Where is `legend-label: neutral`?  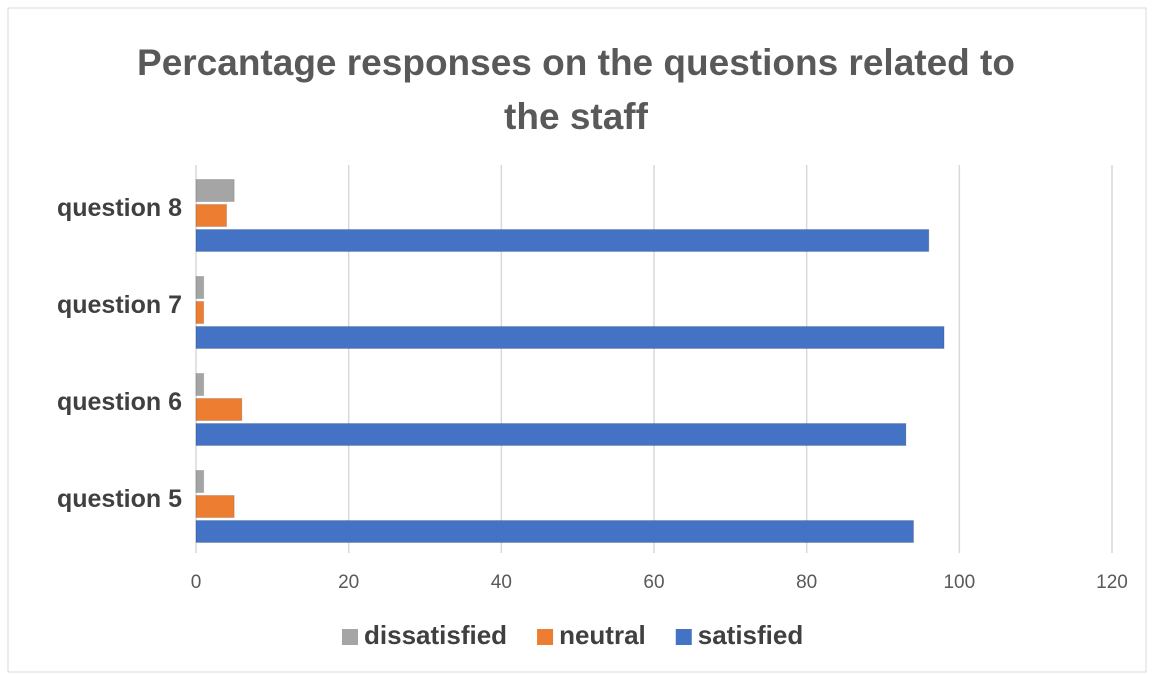
legend-label: neutral is located at coordinates (602, 635).